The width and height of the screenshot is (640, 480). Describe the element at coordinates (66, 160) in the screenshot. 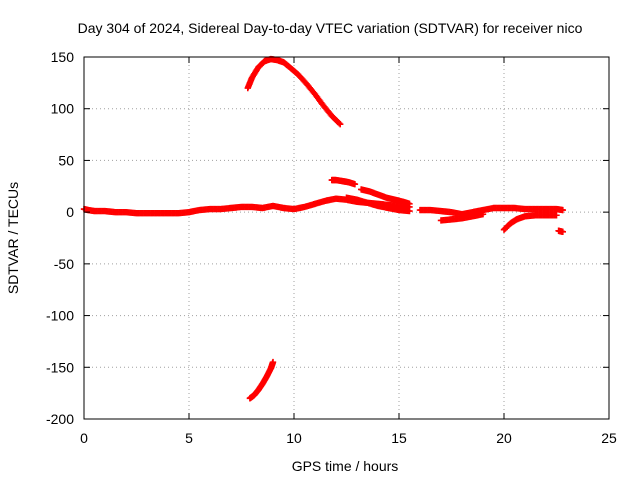

I see `y-tick-label: 50` at that location.